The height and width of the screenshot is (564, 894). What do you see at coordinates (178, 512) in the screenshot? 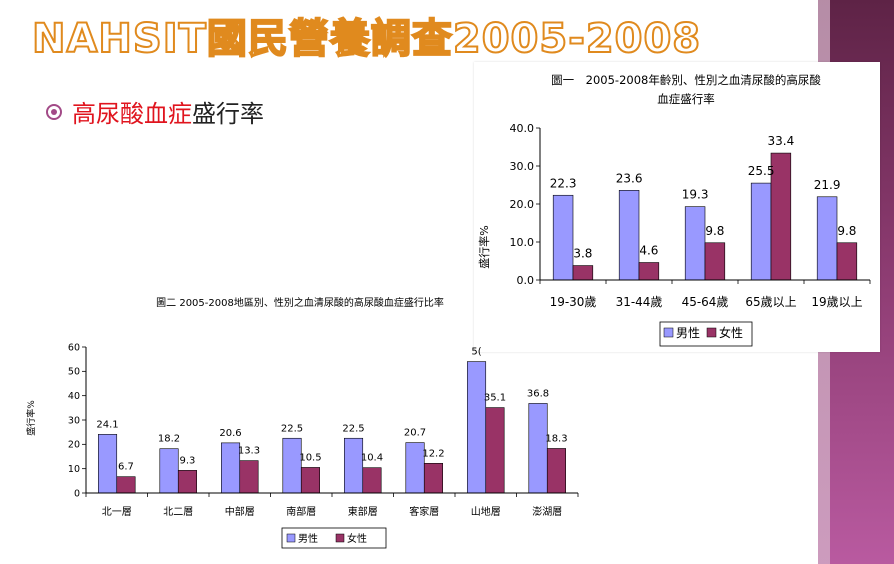
I see `c2-category-label: 北二層` at bounding box center [178, 512].